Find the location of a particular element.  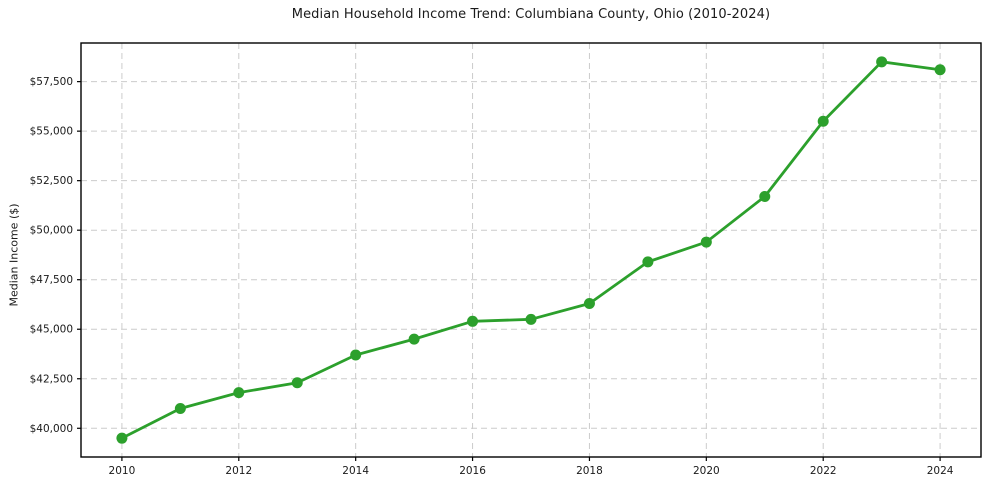

y-axis-title-text: Median Income ($) is located at coordinates (14, 255).